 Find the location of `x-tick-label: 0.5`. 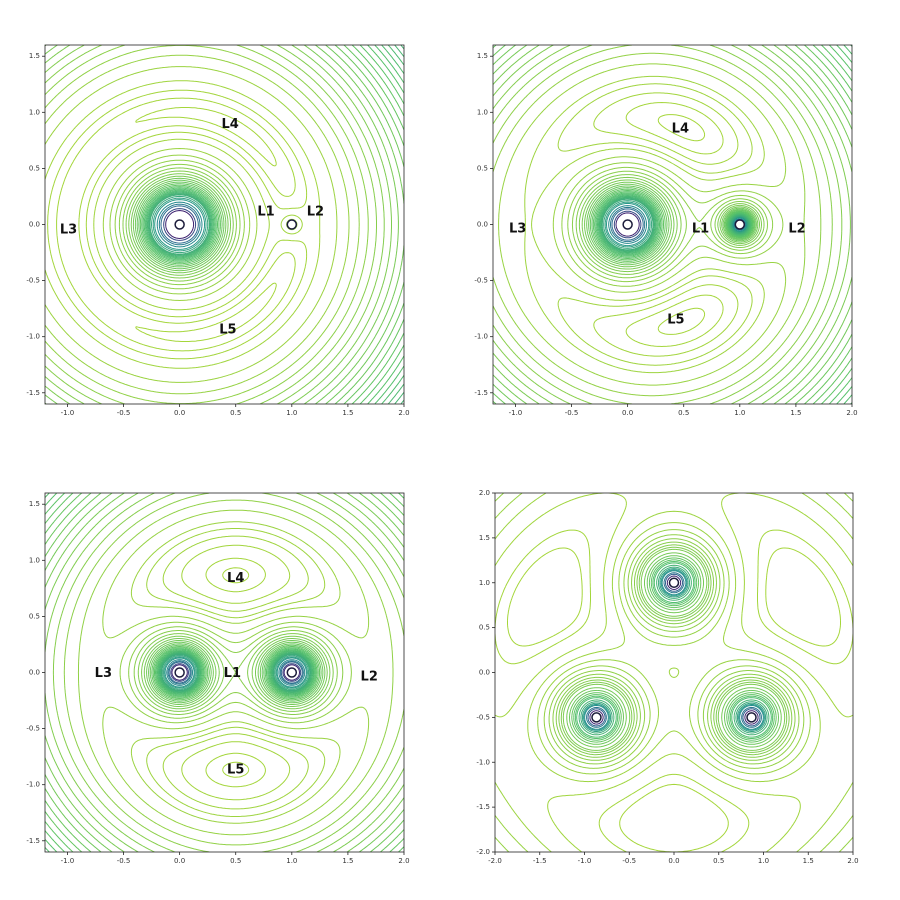

x-tick-label: 0.5 is located at coordinates (718, 861).